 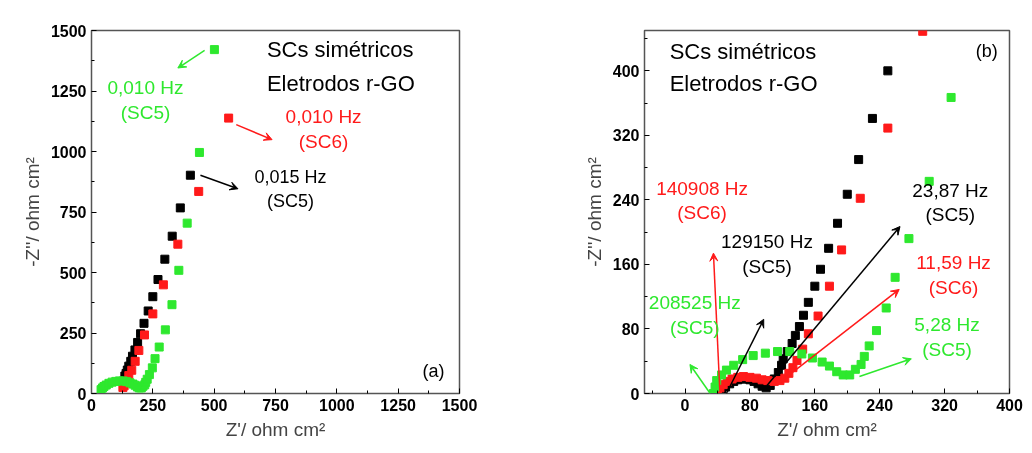 What do you see at coordinates (459, 405) in the screenshot?
I see `x-tick-label: 1500` at bounding box center [459, 405].